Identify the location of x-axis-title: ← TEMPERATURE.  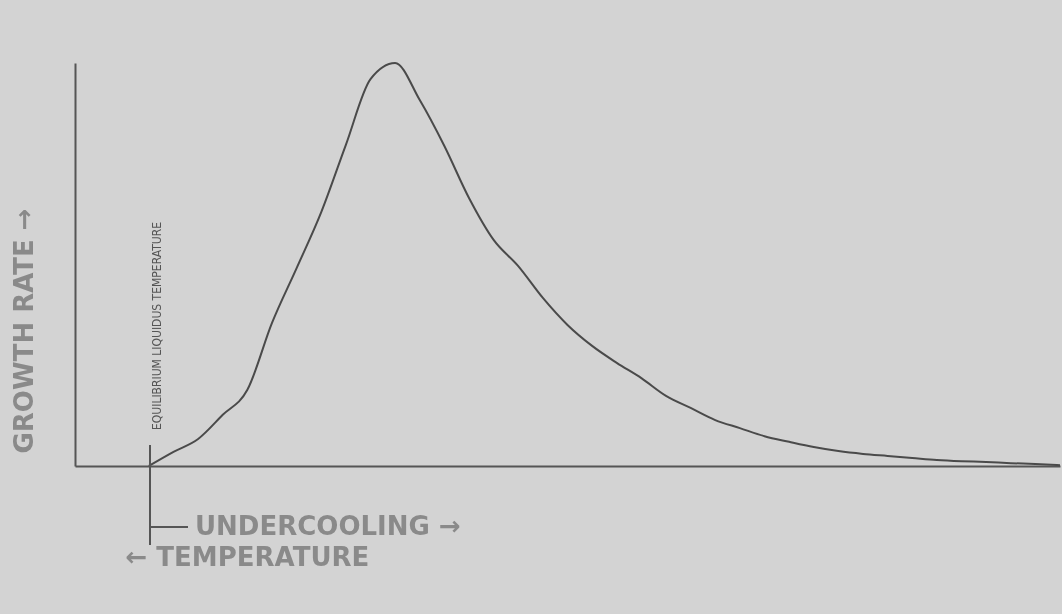
(247, 556).